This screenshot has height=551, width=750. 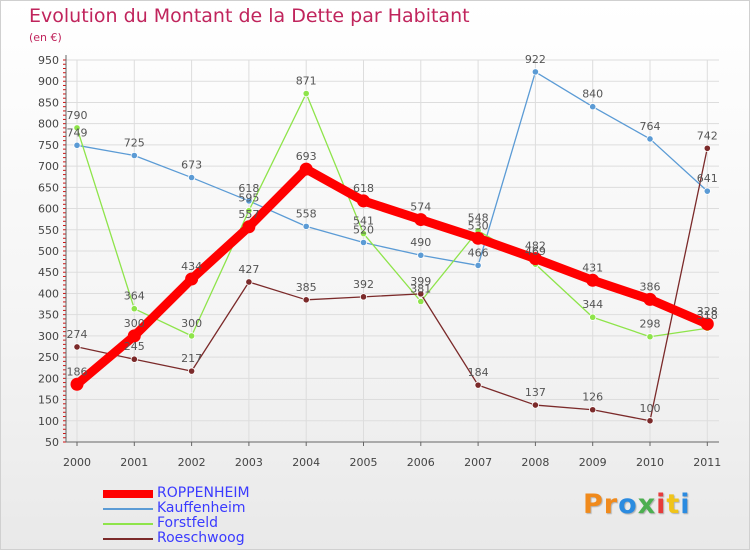 I want to click on data-label: 742, so click(x=707, y=135).